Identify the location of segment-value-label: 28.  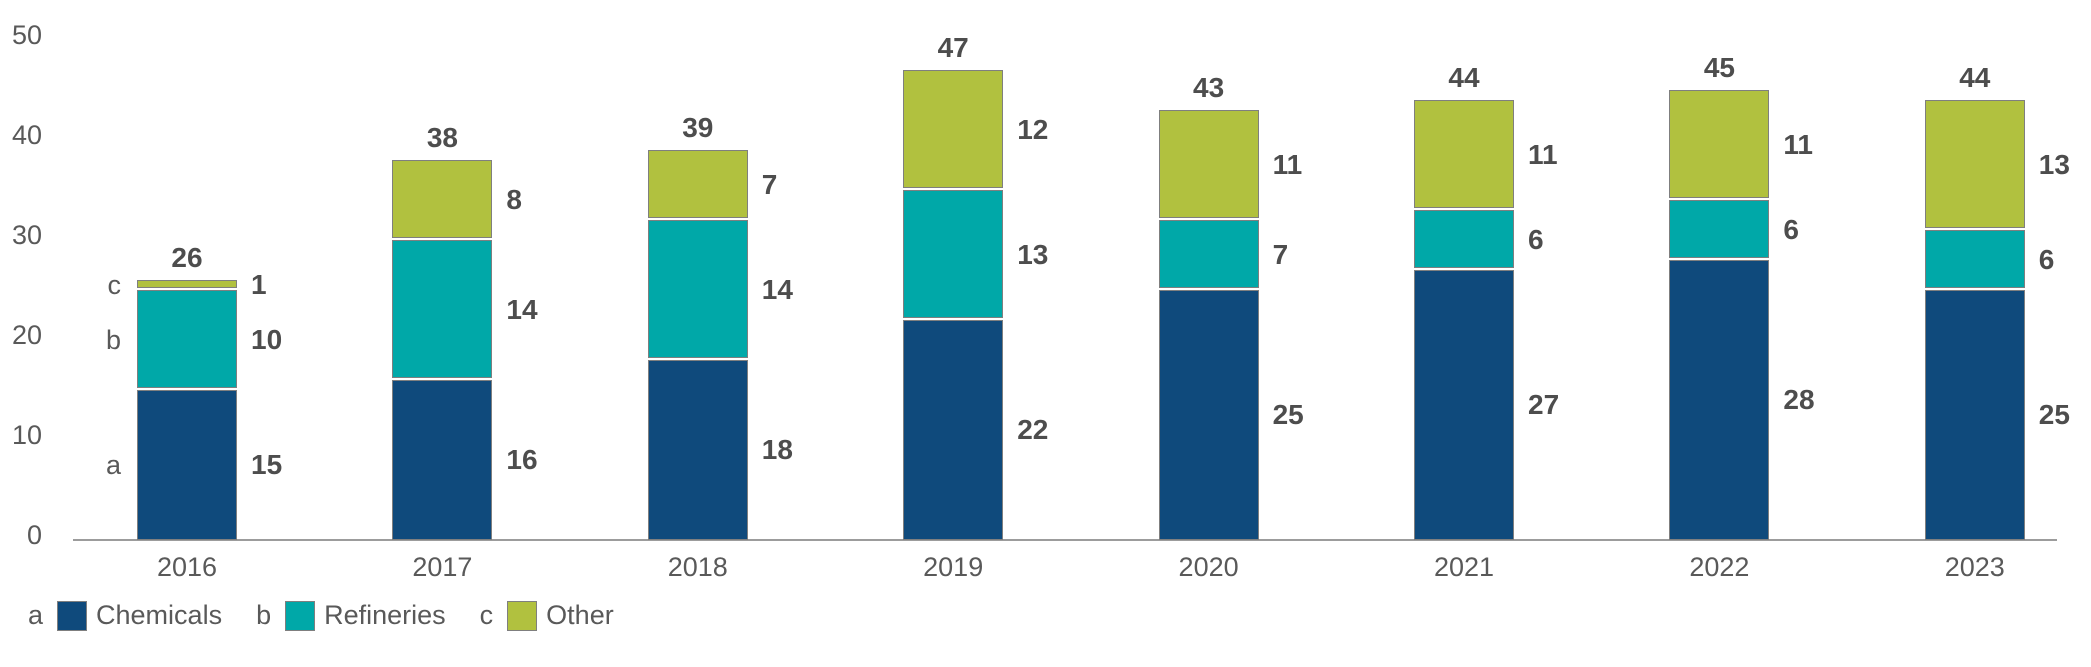
(1799, 399).